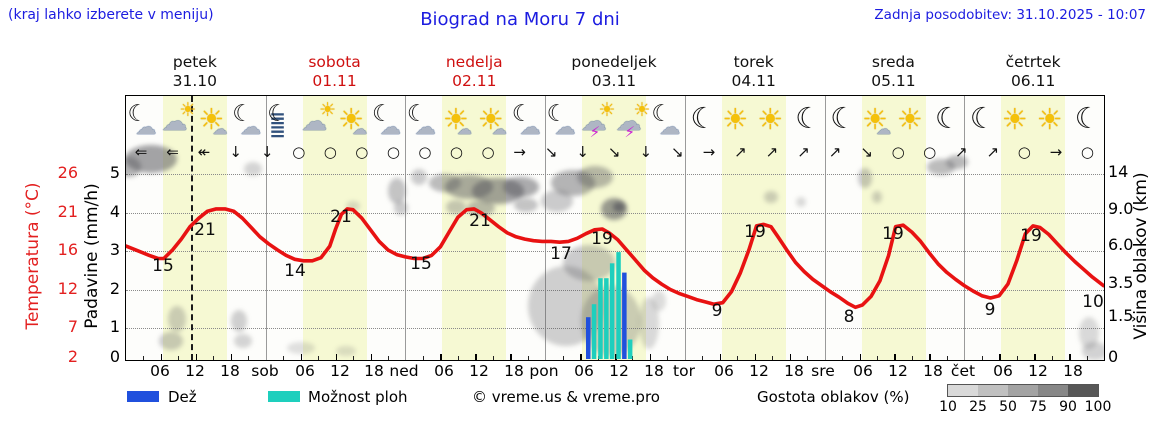 The width and height of the screenshot is (1152, 443). Describe the element at coordinates (334, 71) in the screenshot. I see `day-header-sobota: sobota 01.11` at that location.